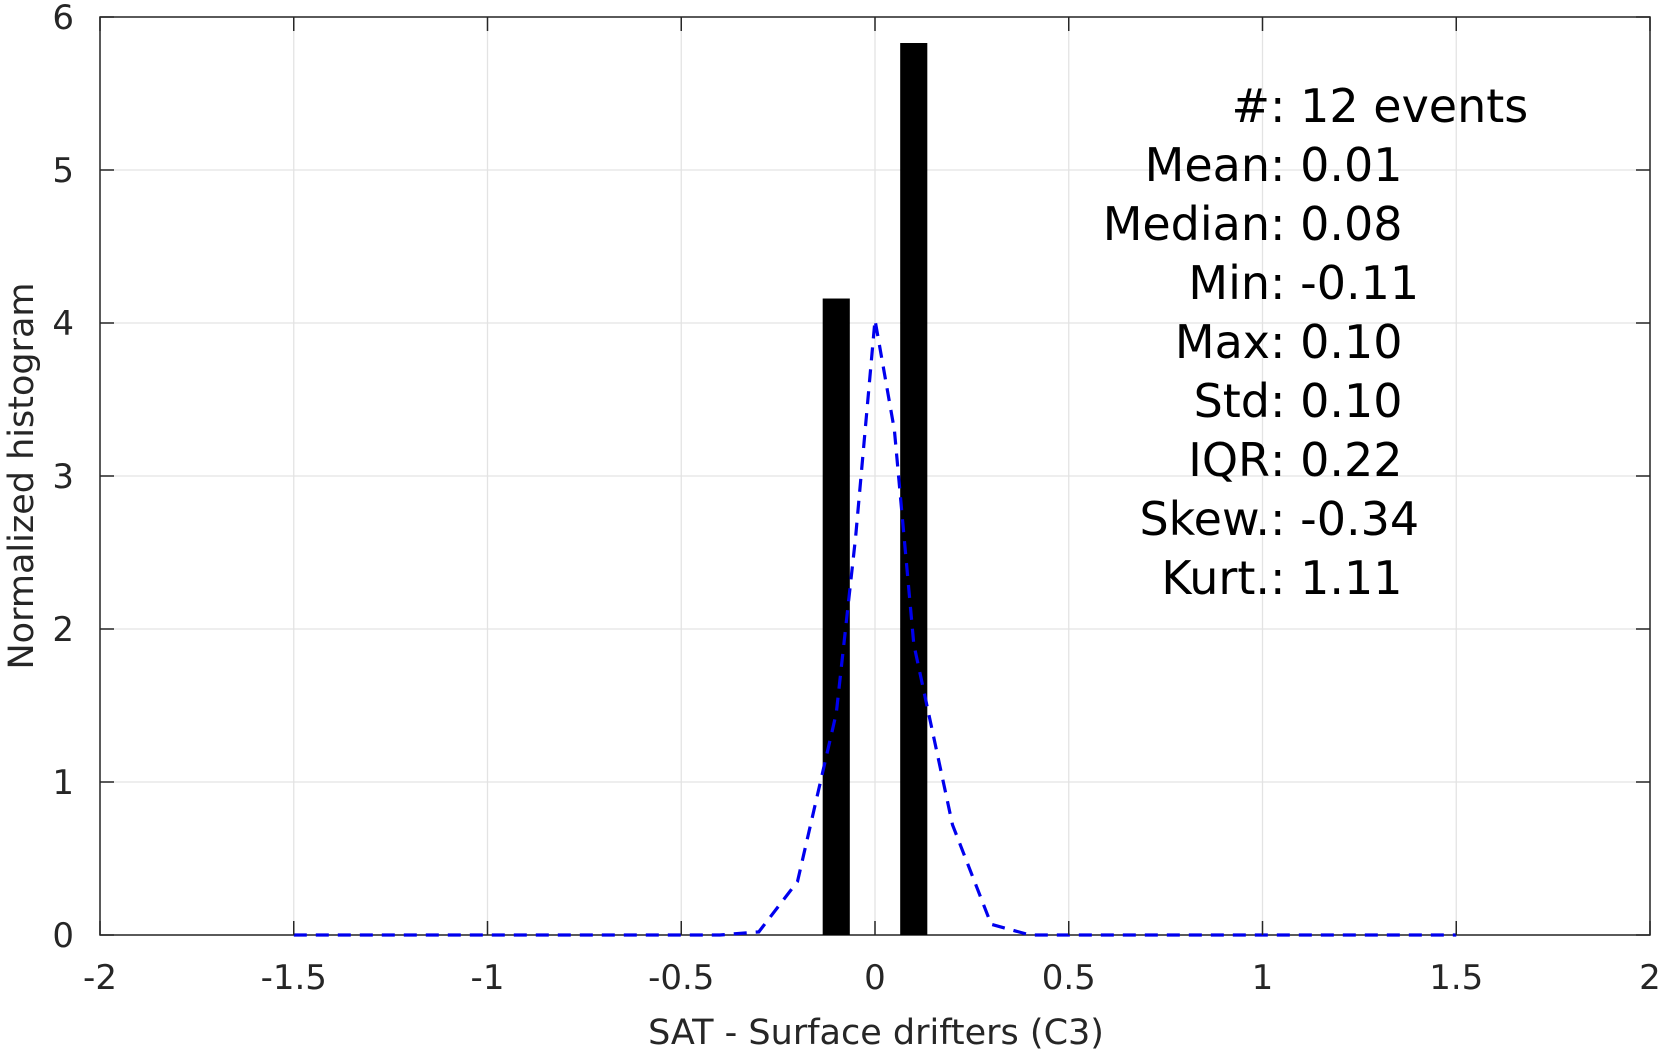 The width and height of the screenshot is (1667, 1058). What do you see at coordinates (63, 324) in the screenshot?
I see `y-tick-label: 4` at bounding box center [63, 324].